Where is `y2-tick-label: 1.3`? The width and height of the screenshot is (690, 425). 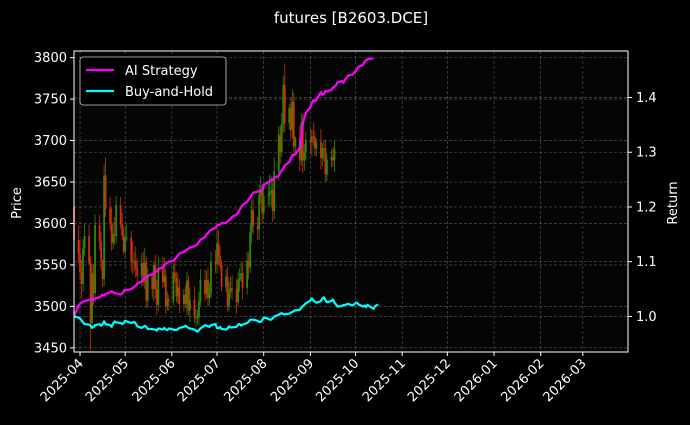
y2-tick-label: 1.3 is located at coordinates (646, 153).